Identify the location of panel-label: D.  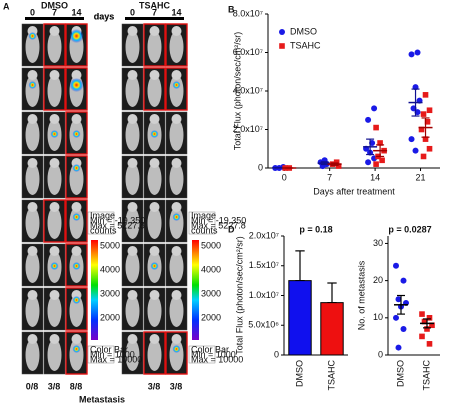
(231, 229).